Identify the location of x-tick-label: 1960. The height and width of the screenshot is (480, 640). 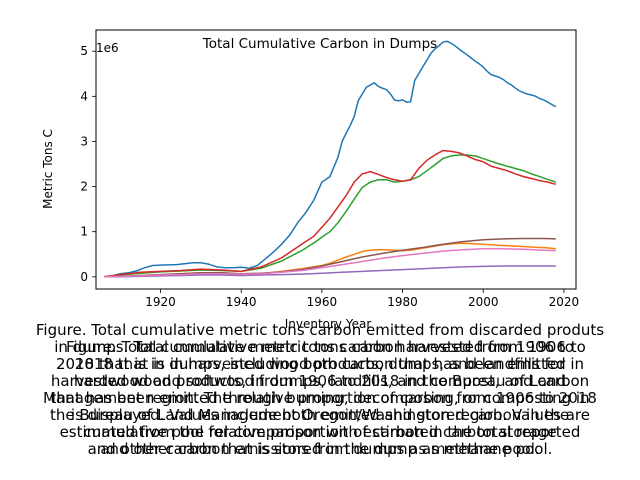
(322, 302).